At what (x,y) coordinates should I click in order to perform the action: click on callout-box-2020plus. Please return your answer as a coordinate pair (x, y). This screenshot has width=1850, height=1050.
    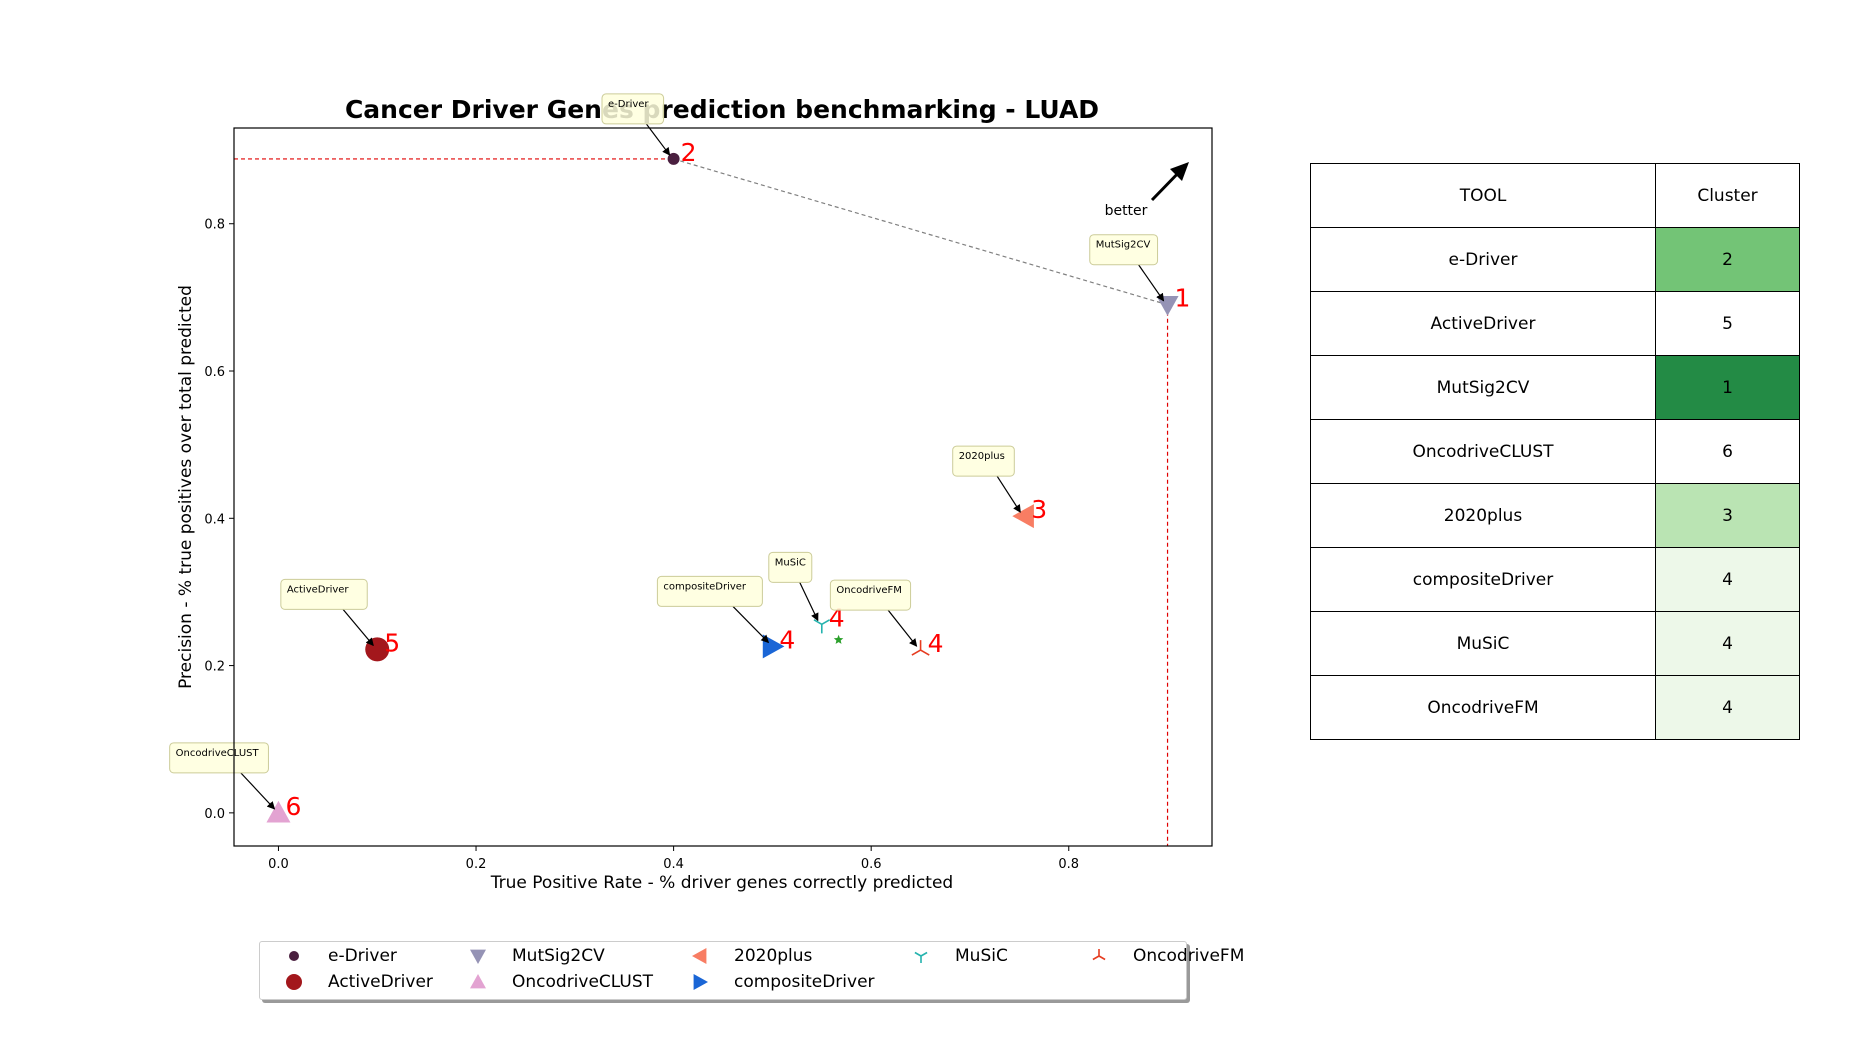
    Looking at the image, I should click on (983, 461).